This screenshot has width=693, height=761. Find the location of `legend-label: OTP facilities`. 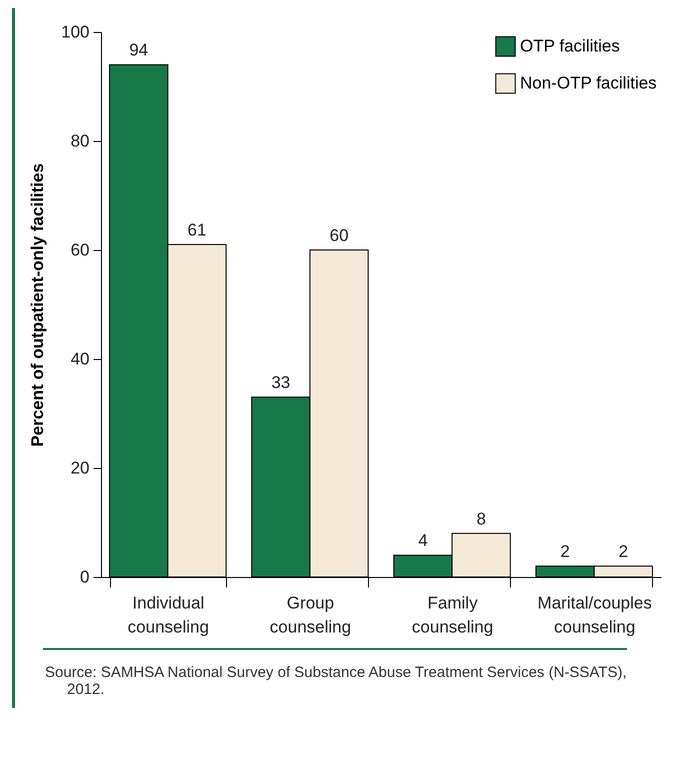

legend-label: OTP facilities is located at coordinates (570, 46).